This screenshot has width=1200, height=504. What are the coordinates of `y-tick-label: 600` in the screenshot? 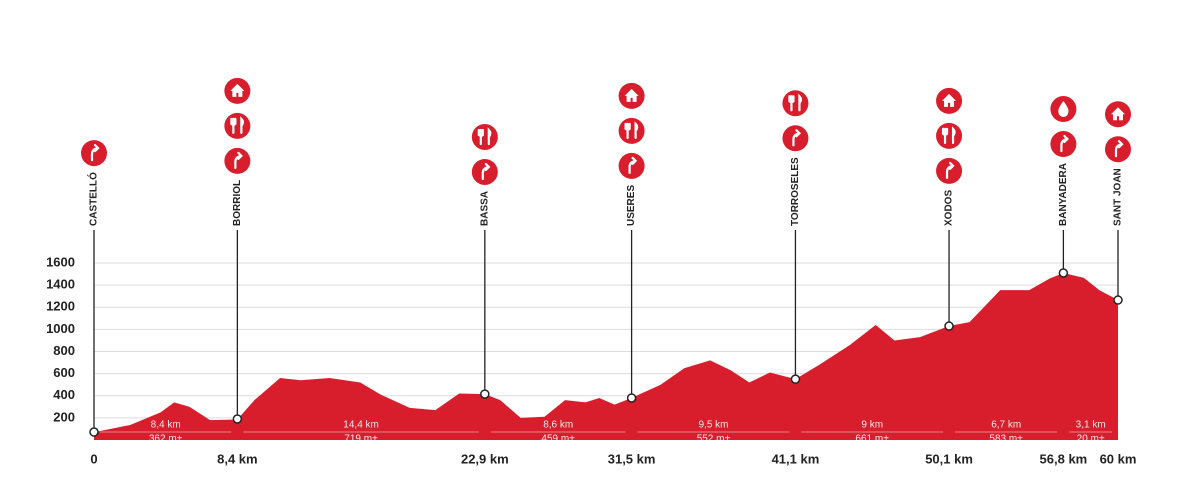 It's located at (64, 372).